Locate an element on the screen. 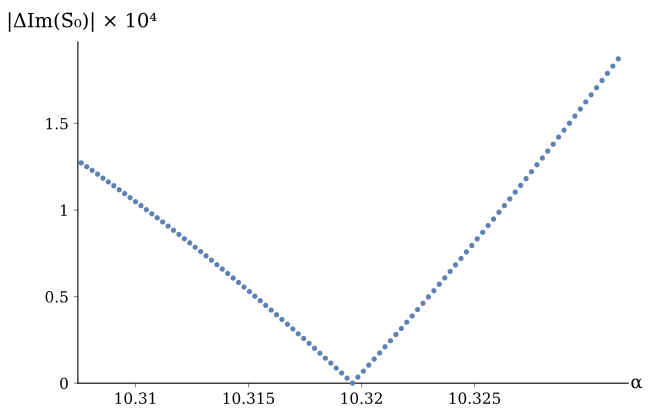  y-tick-label: 1 is located at coordinates (63, 210).